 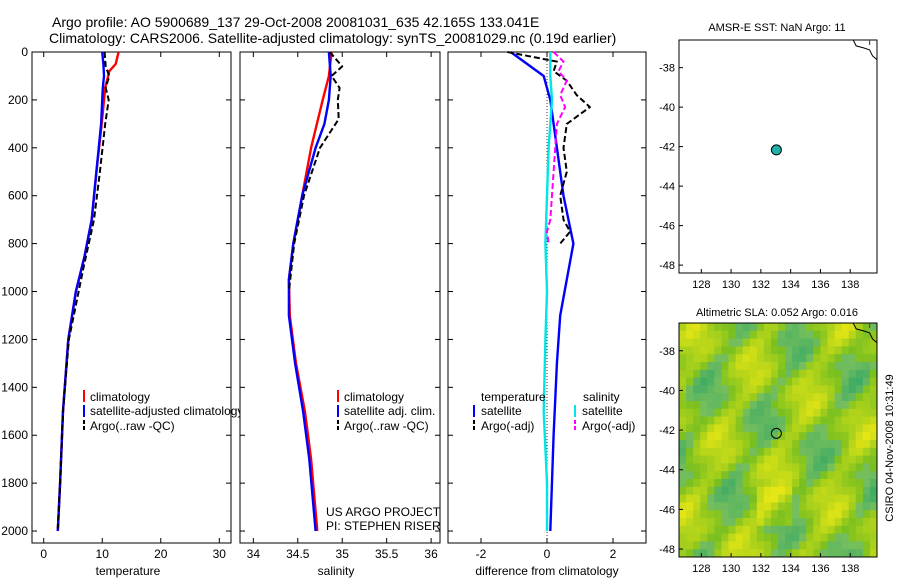 I want to click on temperature-ytick-label: 0, so click(x=24, y=52).